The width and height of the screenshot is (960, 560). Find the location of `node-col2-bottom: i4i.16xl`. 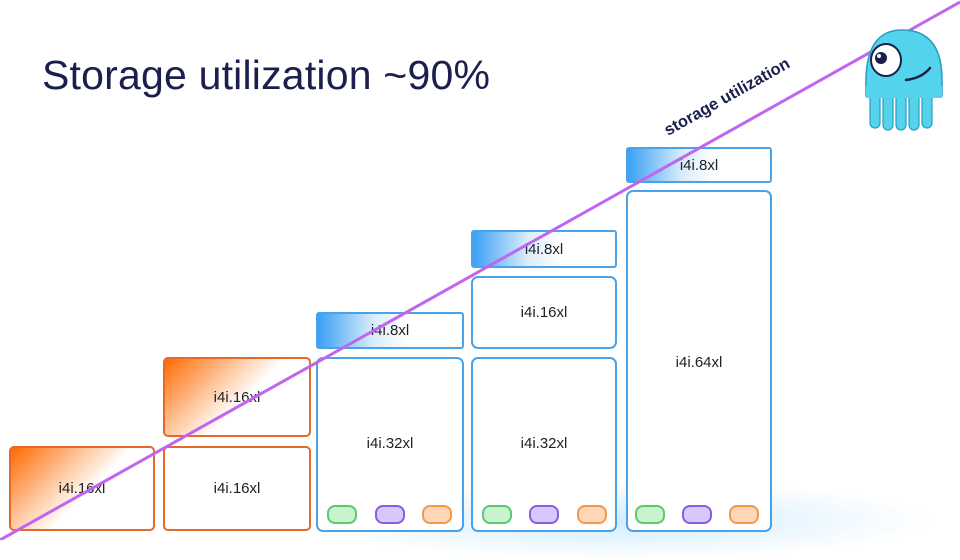

node-col2-bottom: i4i.16xl is located at coordinates (237, 488).